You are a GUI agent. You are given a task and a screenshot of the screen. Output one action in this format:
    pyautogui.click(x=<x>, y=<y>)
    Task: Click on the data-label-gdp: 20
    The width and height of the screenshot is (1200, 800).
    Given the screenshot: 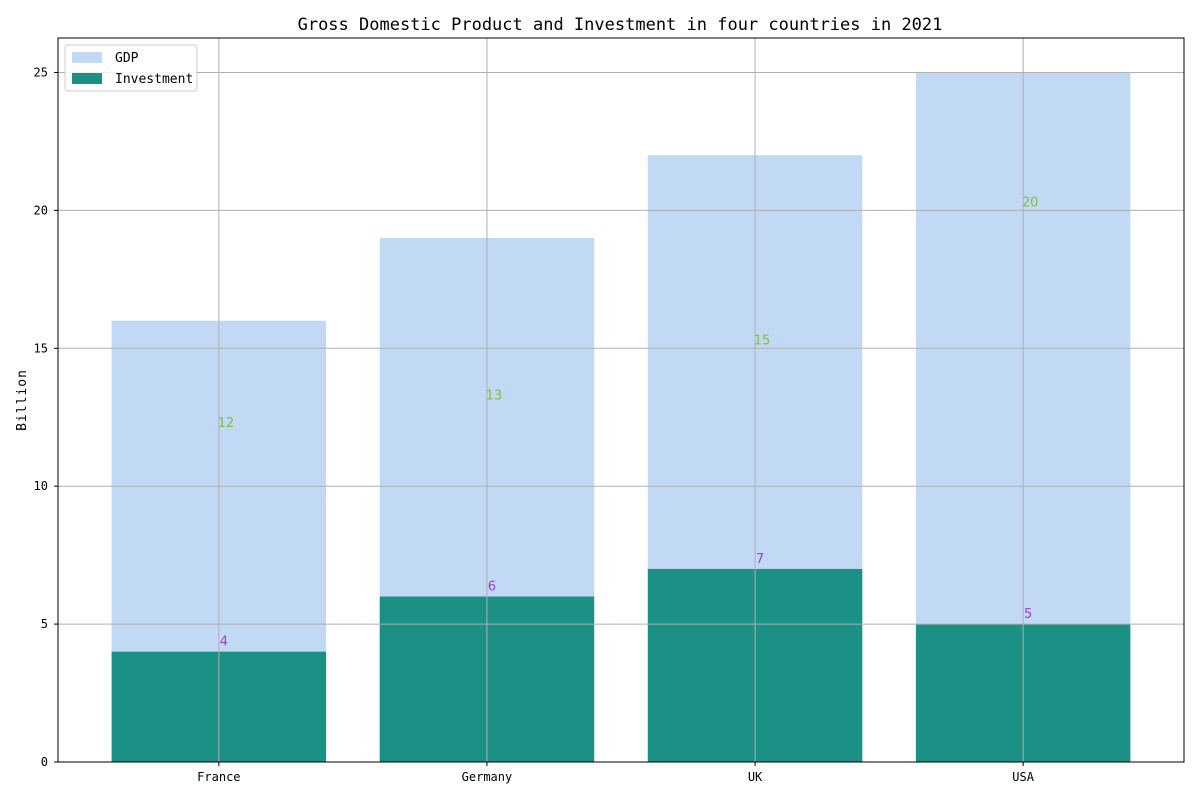 What is the action you would take?
    pyautogui.click(x=1030, y=202)
    